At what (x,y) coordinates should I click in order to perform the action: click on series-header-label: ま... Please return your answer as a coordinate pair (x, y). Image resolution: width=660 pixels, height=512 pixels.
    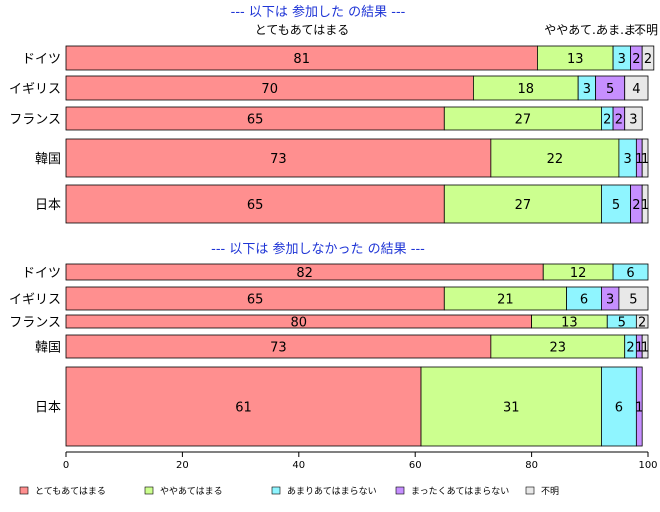
    Looking at the image, I should click on (634, 30).